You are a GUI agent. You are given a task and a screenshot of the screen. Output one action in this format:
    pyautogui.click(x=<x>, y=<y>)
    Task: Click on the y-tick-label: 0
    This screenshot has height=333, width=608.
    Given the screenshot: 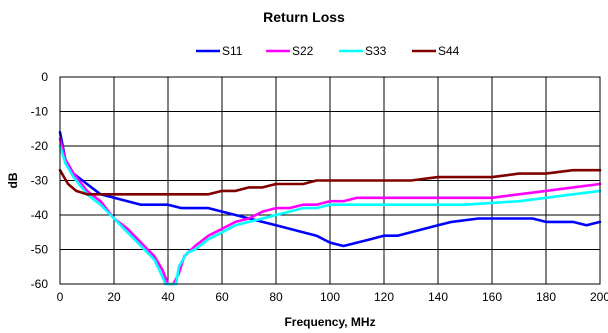 What is the action you would take?
    pyautogui.click(x=44, y=77)
    